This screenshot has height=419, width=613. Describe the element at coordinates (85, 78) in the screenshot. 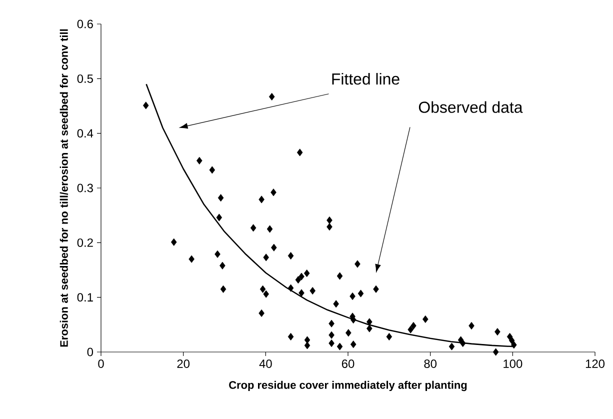

I see `y-tick-label: 0.5` at that location.